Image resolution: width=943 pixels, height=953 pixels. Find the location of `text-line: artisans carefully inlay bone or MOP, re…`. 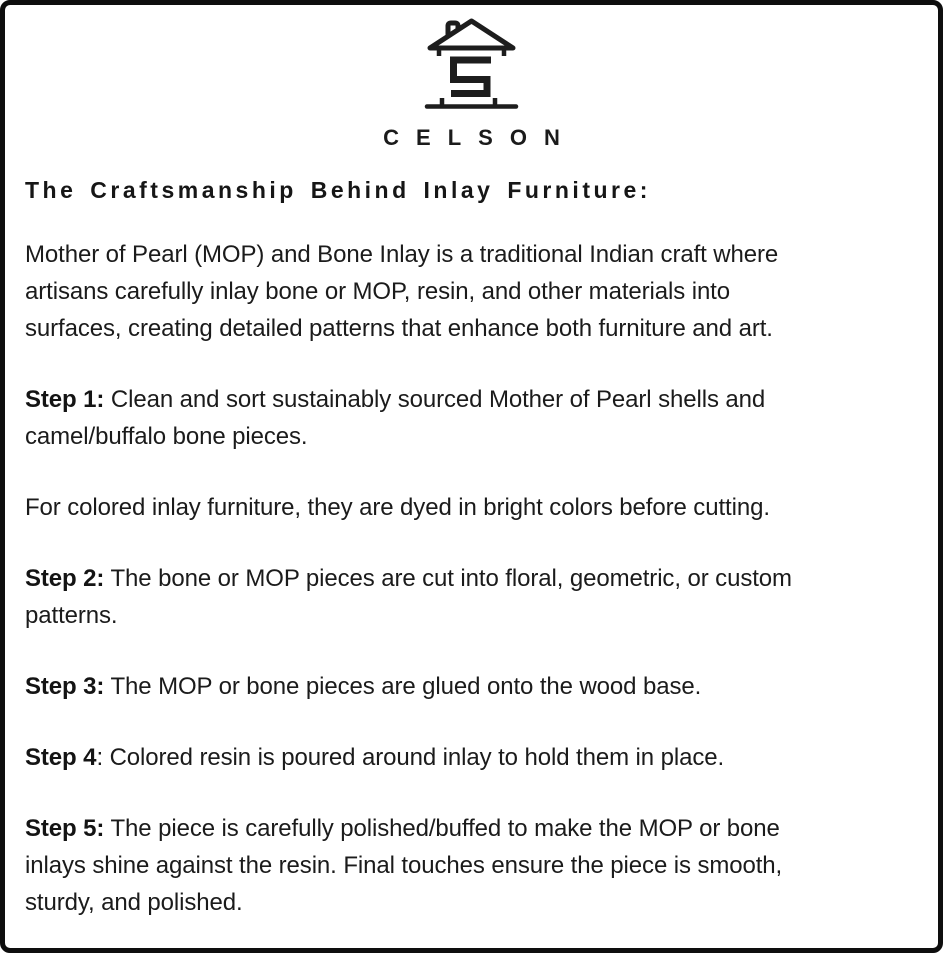

text-line: artisans carefully inlay bone or MOP, re… is located at coordinates (378, 291).